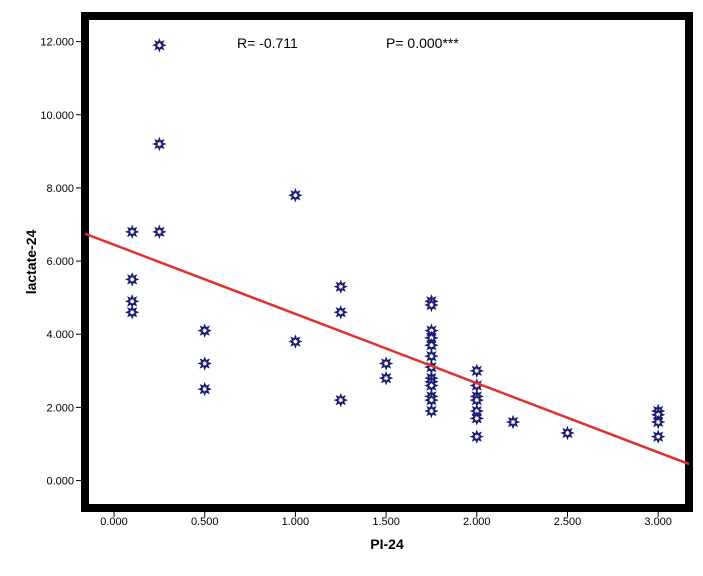 The width and height of the screenshot is (703, 576). Describe the element at coordinates (60, 408) in the screenshot. I see `y-tick-label: 2.000` at that location.